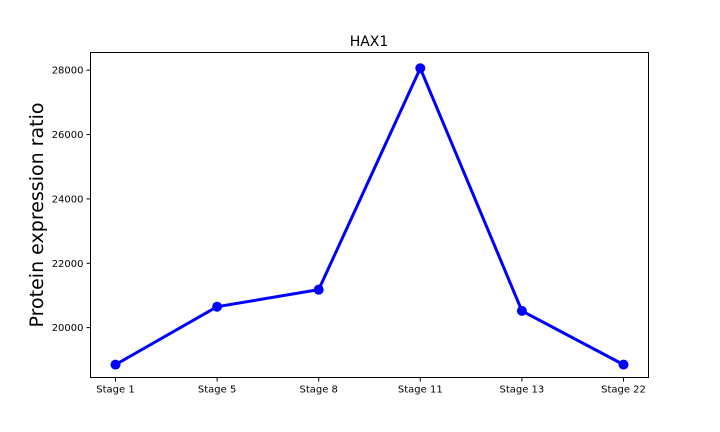  I want to click on y-tick-label: 24000, so click(68, 199).